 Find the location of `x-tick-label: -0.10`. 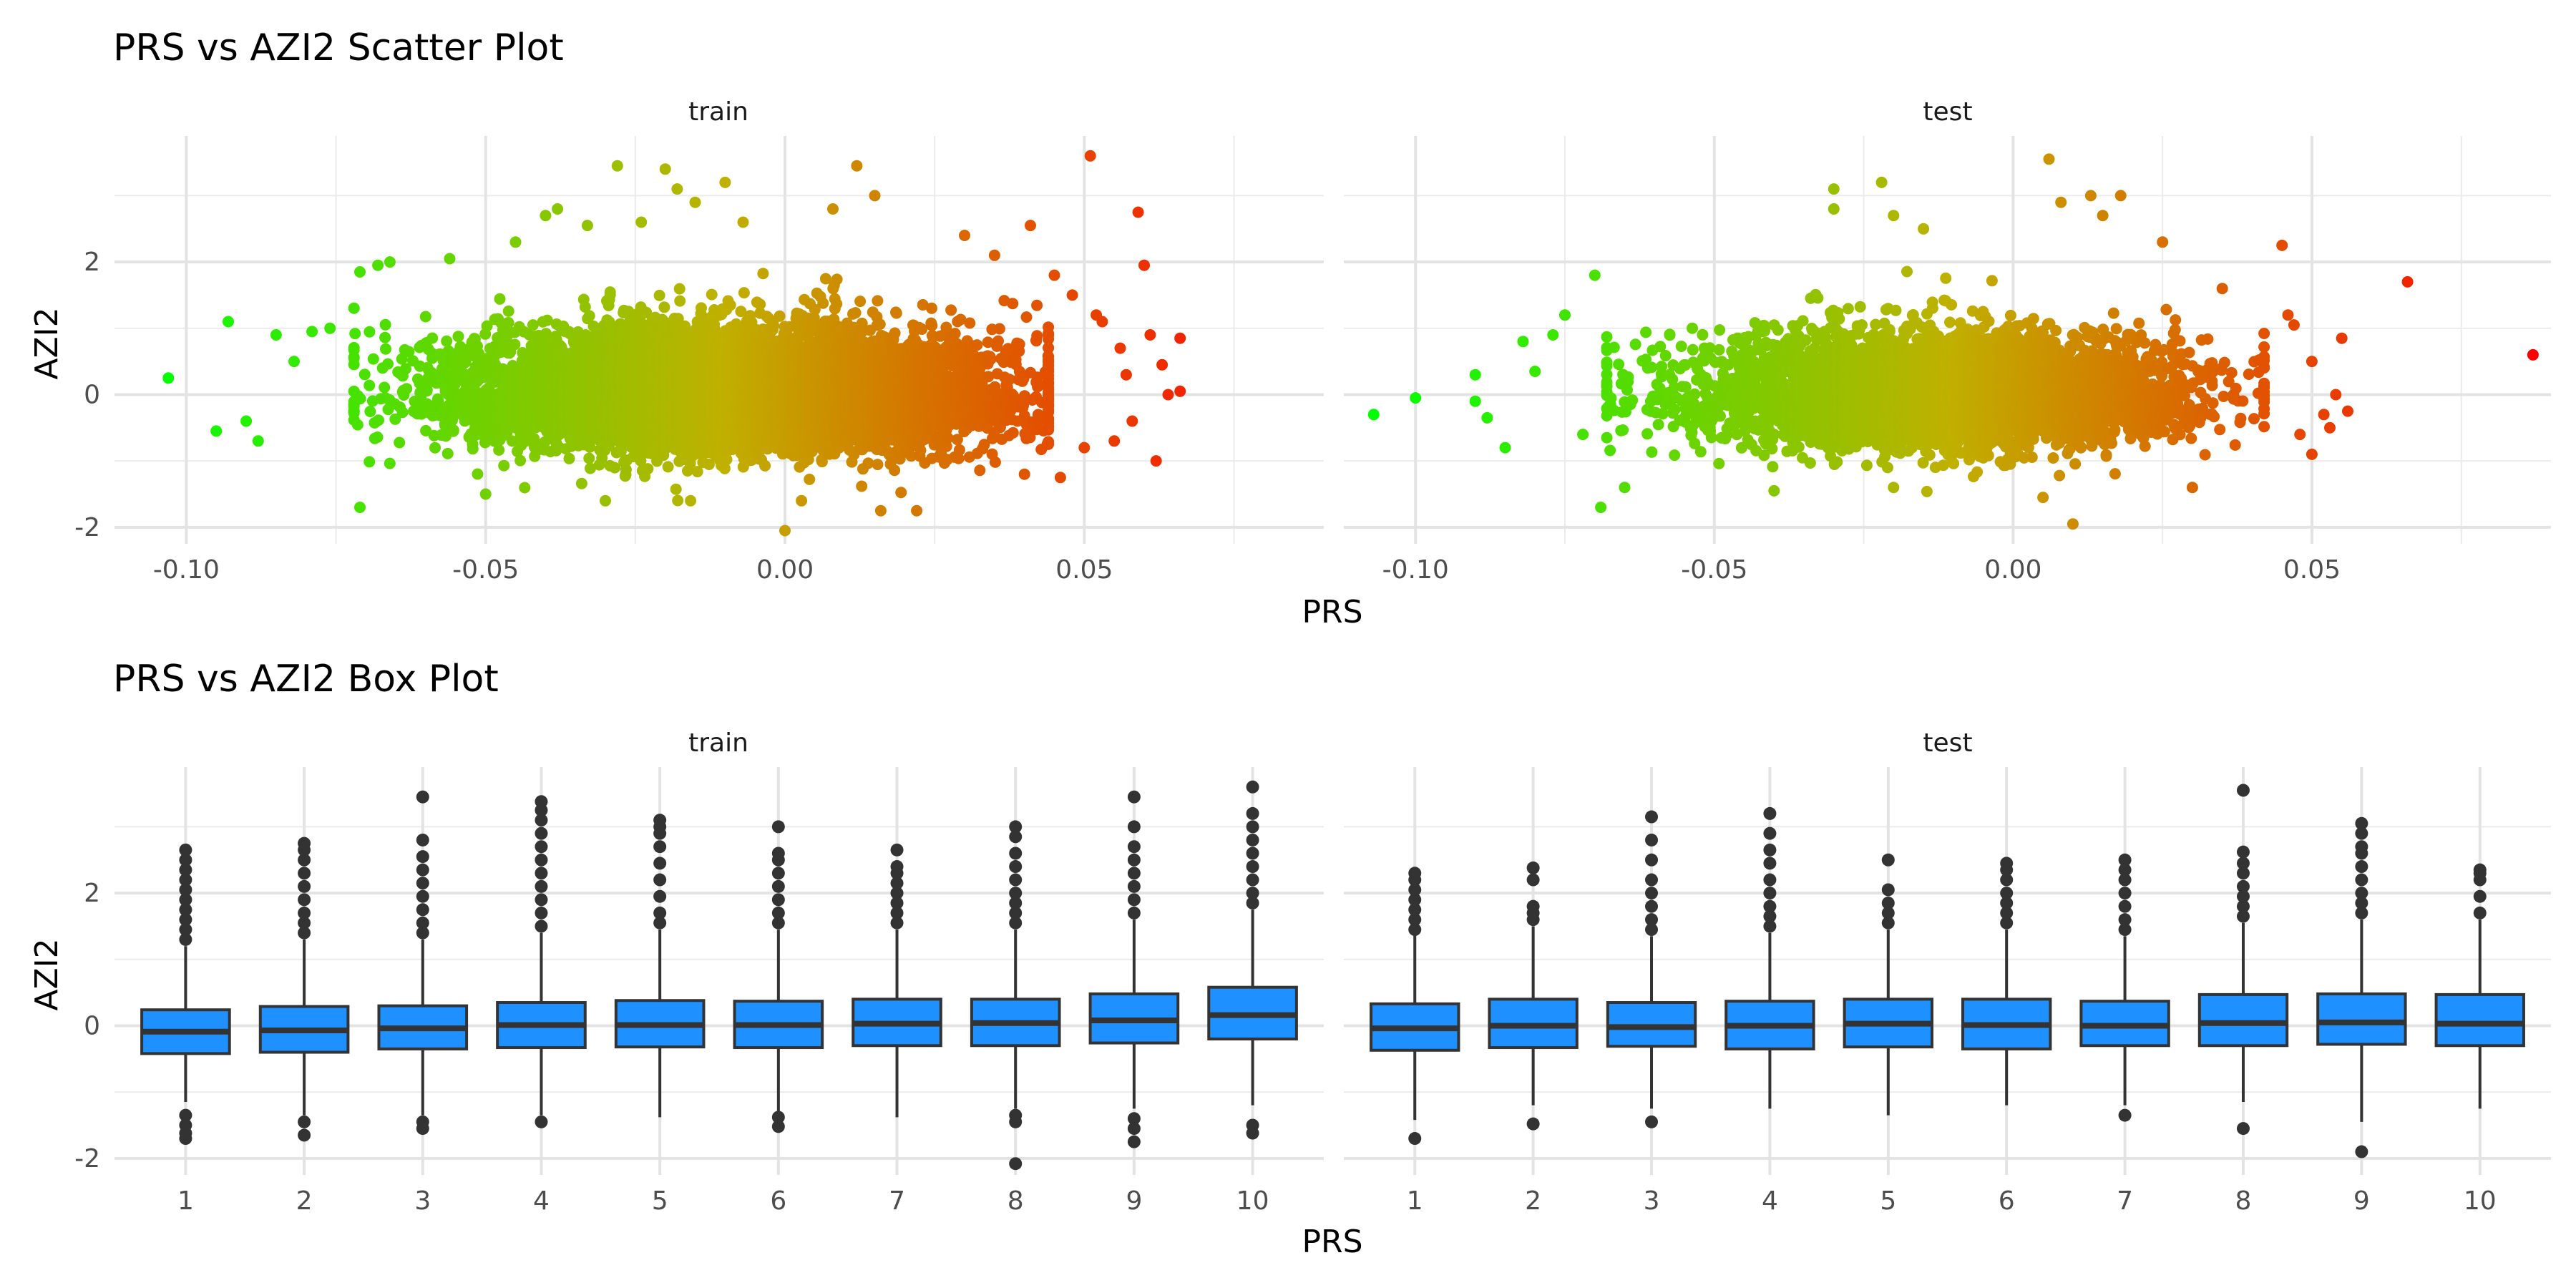

x-tick-label: -0.10 is located at coordinates (186, 570).